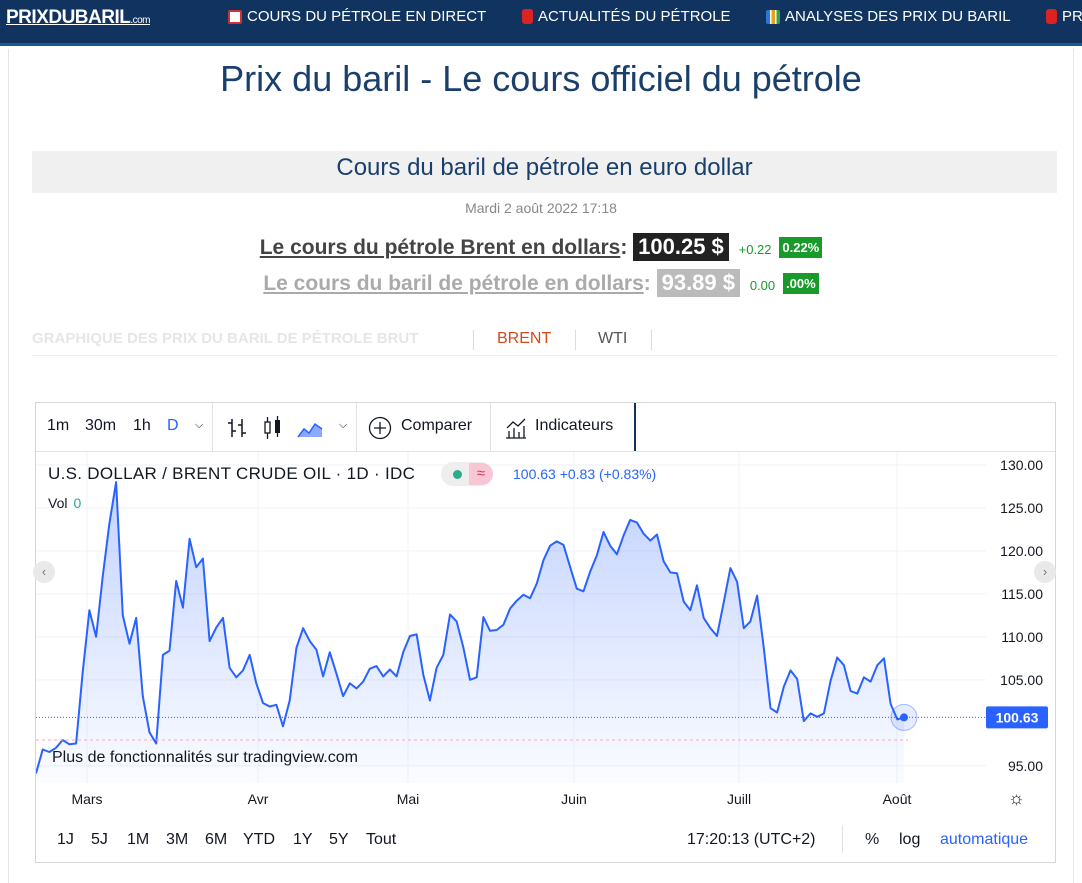  I want to click on chart-symbol-title: U.S. DOLLAR / BRENT CRUDE OIL · 1D · IDC, so click(232, 473).